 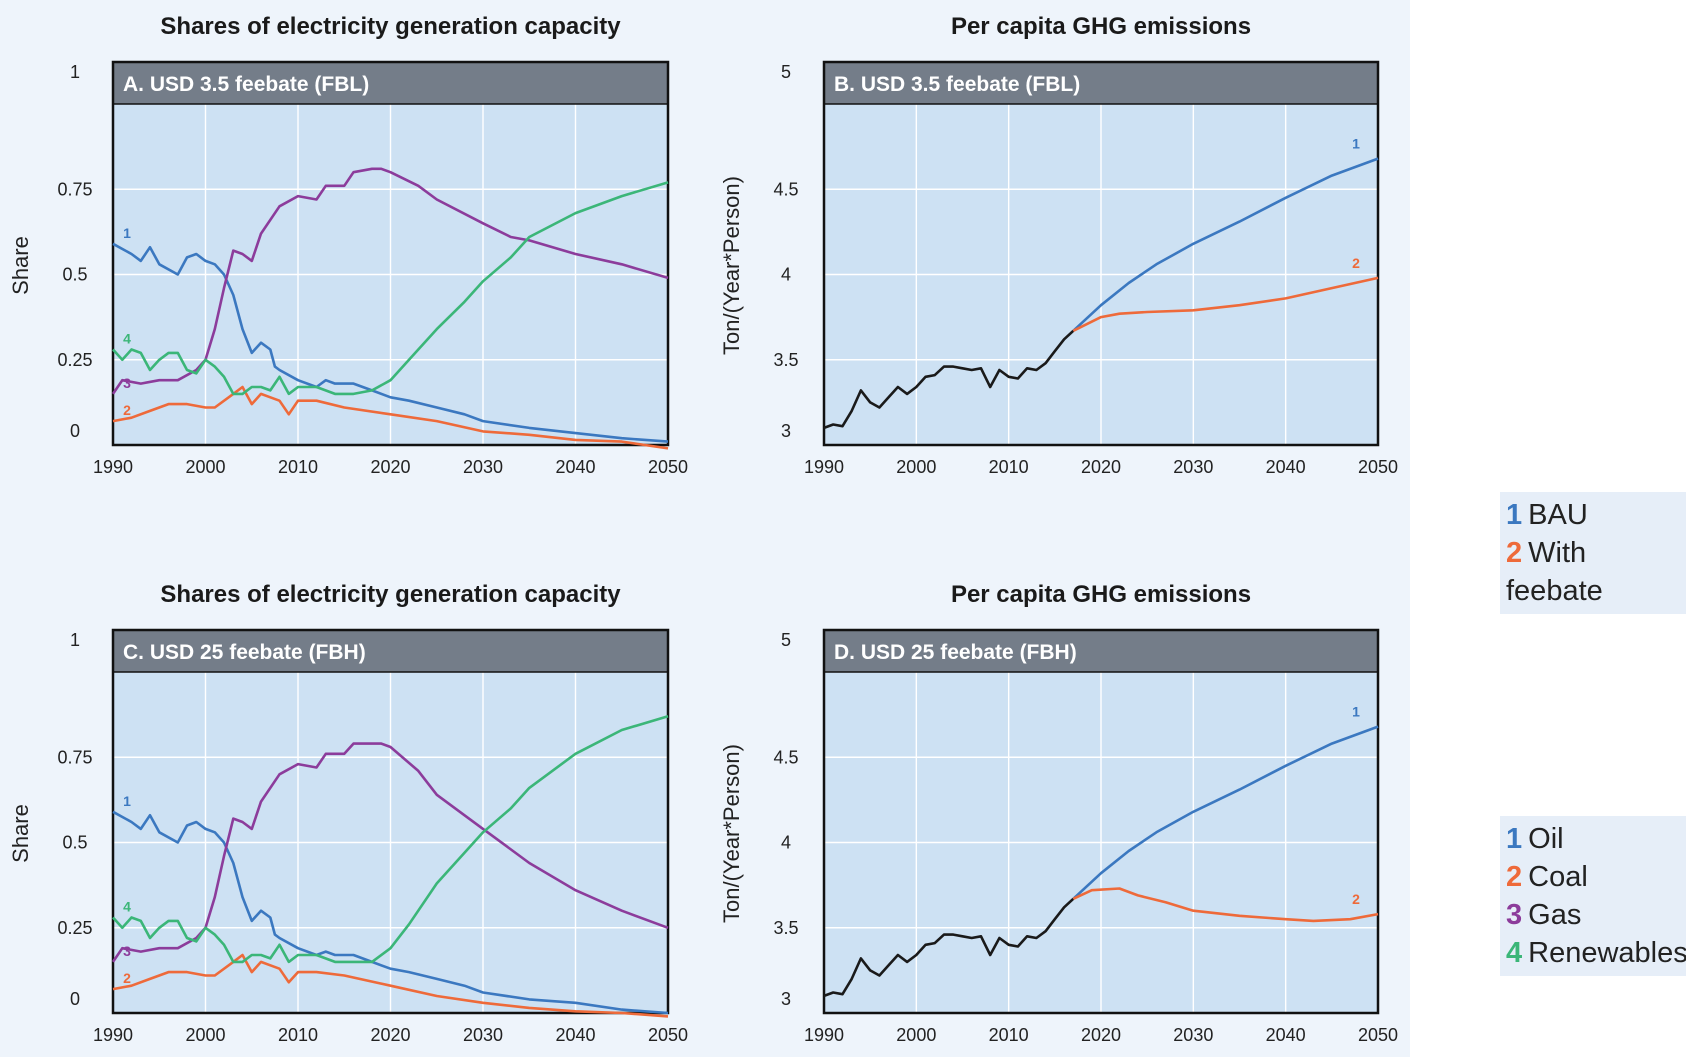 I want to click on x-tick-label-c-4: 2030, so click(x=483, y=1035).